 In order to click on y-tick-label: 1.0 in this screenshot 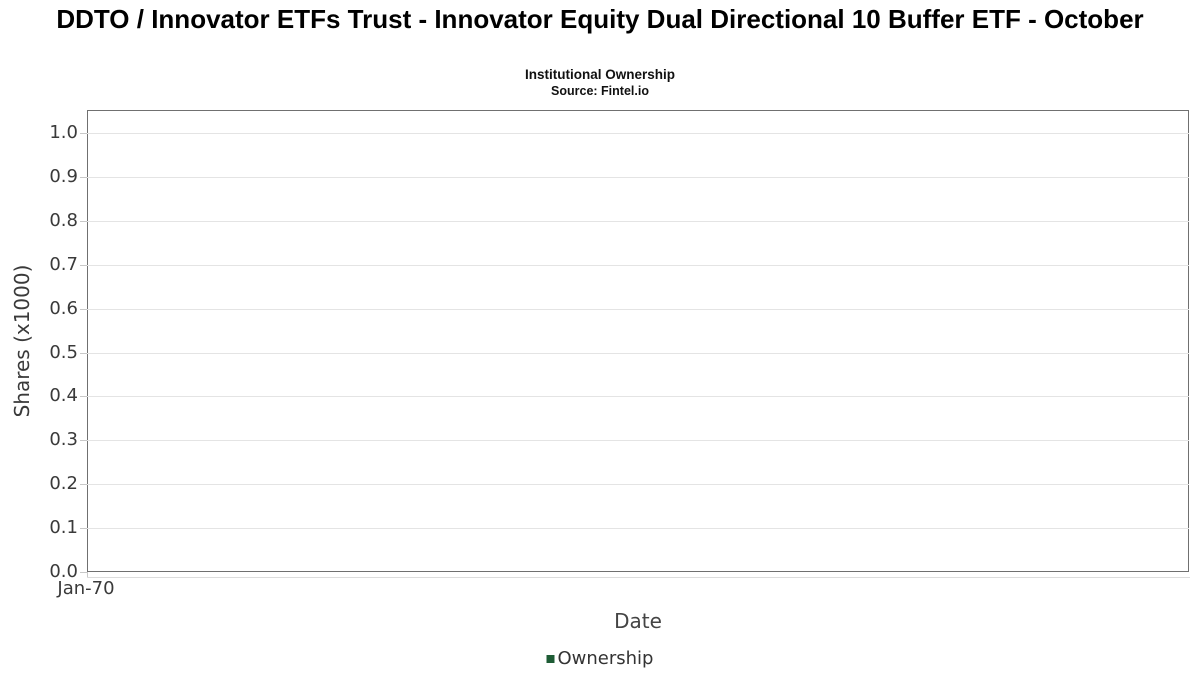, I will do `click(63, 132)`.